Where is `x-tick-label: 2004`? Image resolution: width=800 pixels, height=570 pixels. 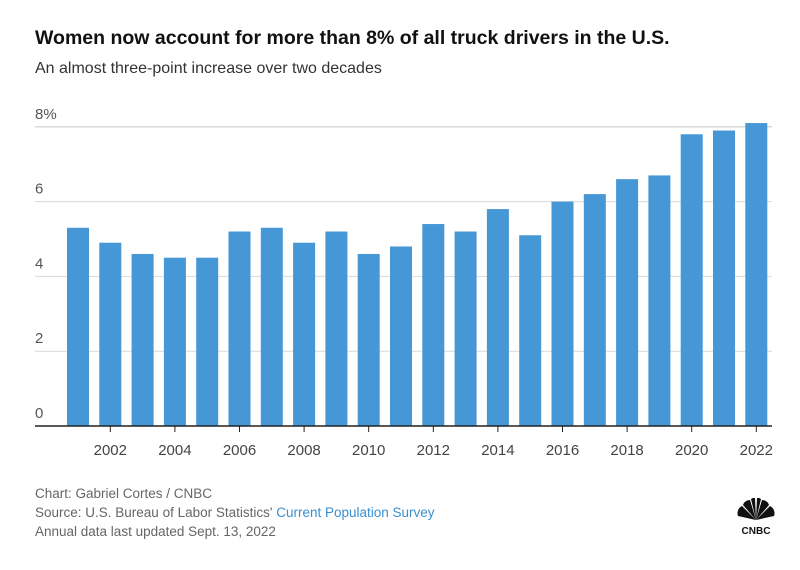
x-tick-label: 2004 is located at coordinates (174, 450).